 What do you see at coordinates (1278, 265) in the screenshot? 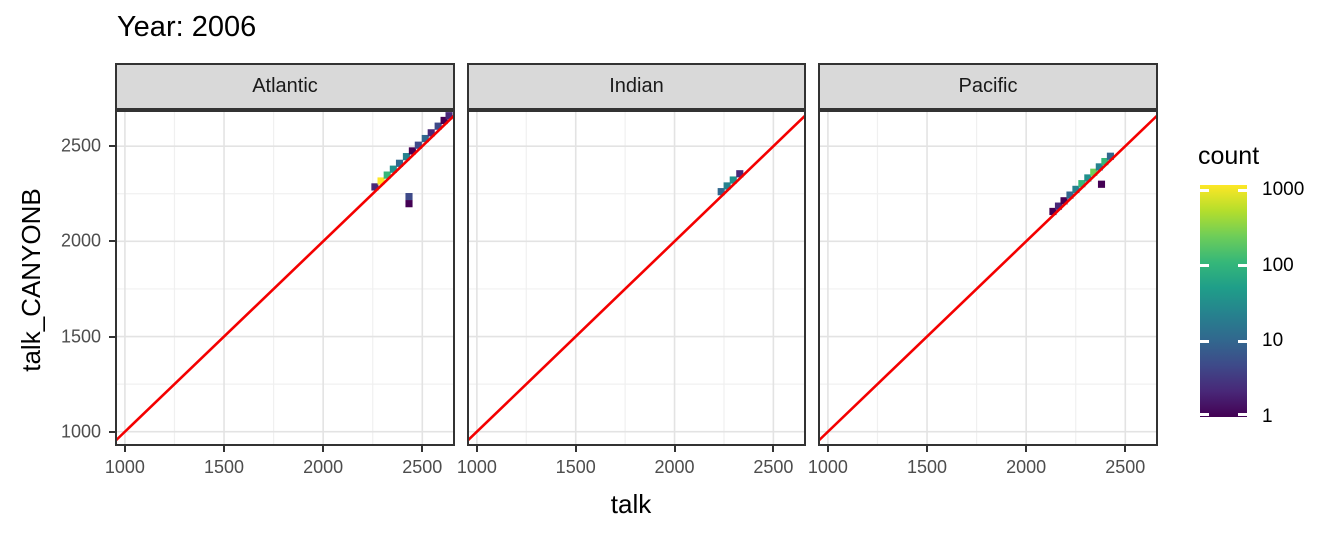
I see `legend-tick-label: 100` at bounding box center [1278, 265].